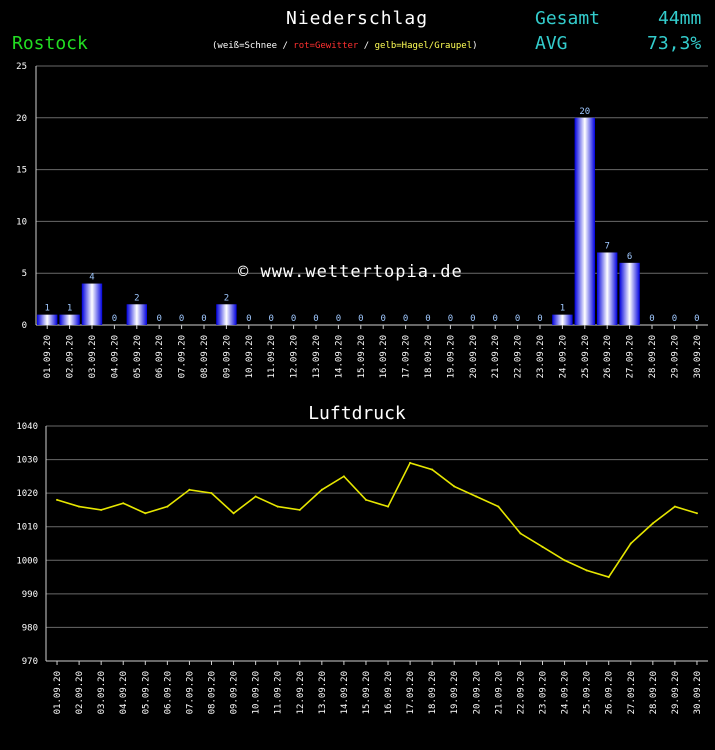 The image size is (715, 750). What do you see at coordinates (423, 46) in the screenshot?
I see `legend-hail: gelb=Hagel/Graupel` at bounding box center [423, 46].